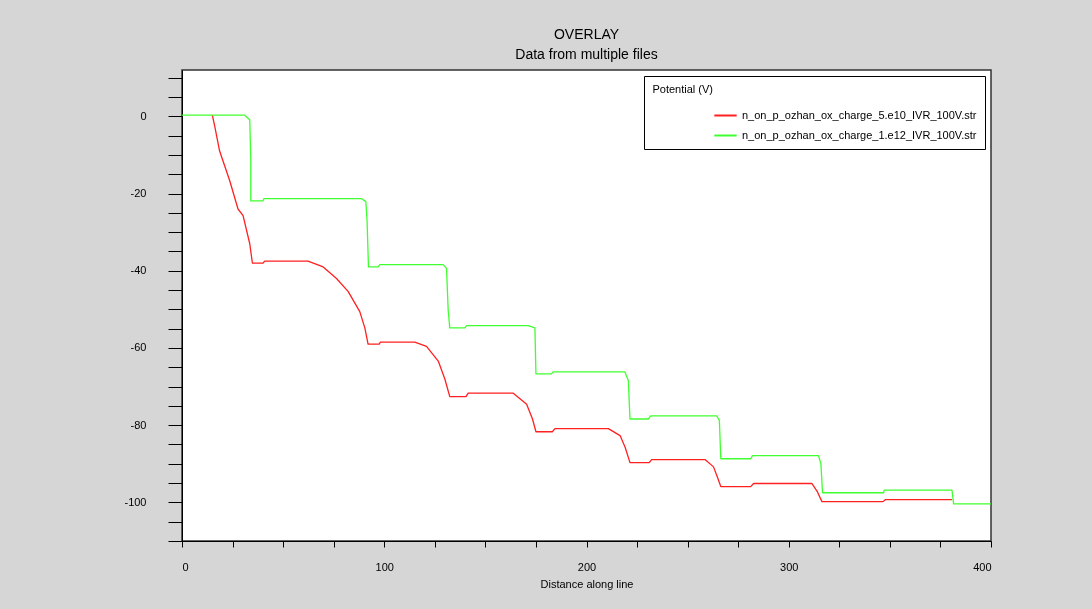 The width and height of the screenshot is (1092, 609). Describe the element at coordinates (982, 566) in the screenshot. I see `x-tick-label: 400` at that location.